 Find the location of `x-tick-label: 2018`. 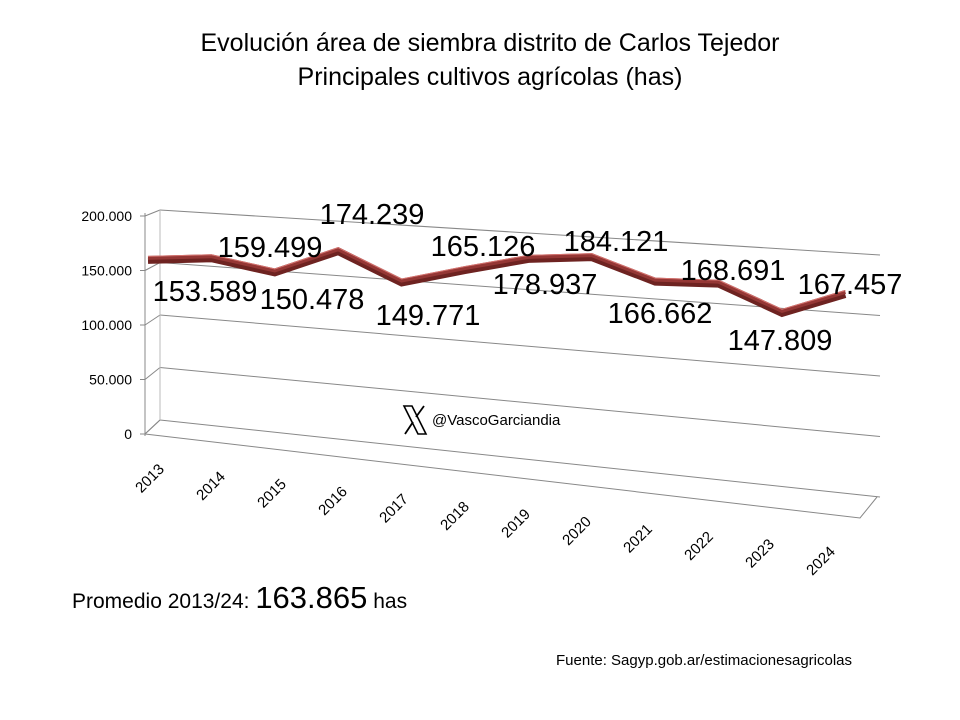

x-tick-label: 2018 is located at coordinates (455, 516).